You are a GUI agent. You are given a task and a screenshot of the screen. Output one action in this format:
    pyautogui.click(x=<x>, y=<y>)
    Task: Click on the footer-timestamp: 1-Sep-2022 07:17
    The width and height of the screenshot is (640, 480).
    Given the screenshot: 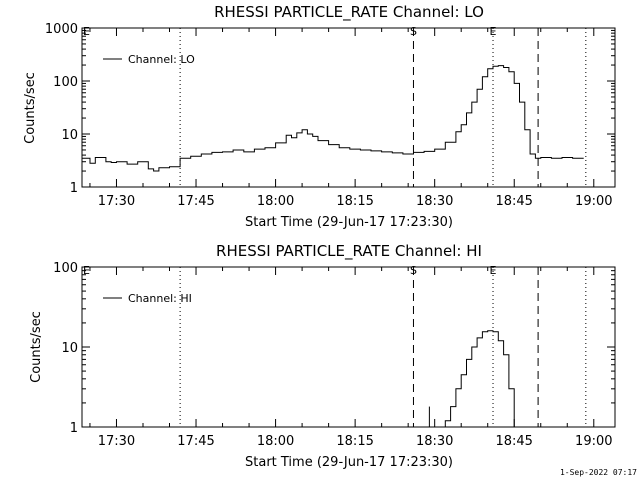 What is the action you would take?
    pyautogui.click(x=598, y=472)
    